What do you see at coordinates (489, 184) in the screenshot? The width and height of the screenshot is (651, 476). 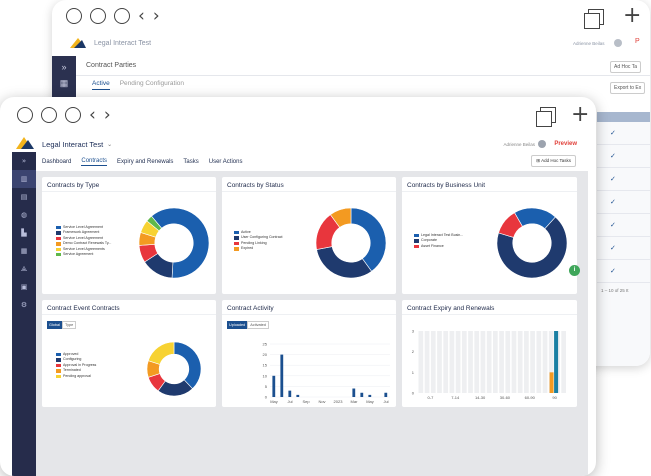 I see `card-title: Contracts by Business Unit` at bounding box center [489, 184].